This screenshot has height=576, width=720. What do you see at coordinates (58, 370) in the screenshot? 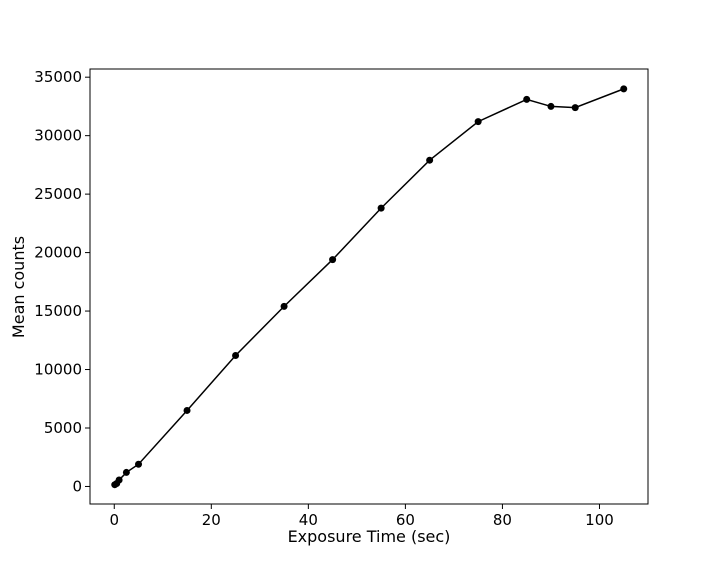
I see `y-tick-label: 10000` at bounding box center [58, 370].